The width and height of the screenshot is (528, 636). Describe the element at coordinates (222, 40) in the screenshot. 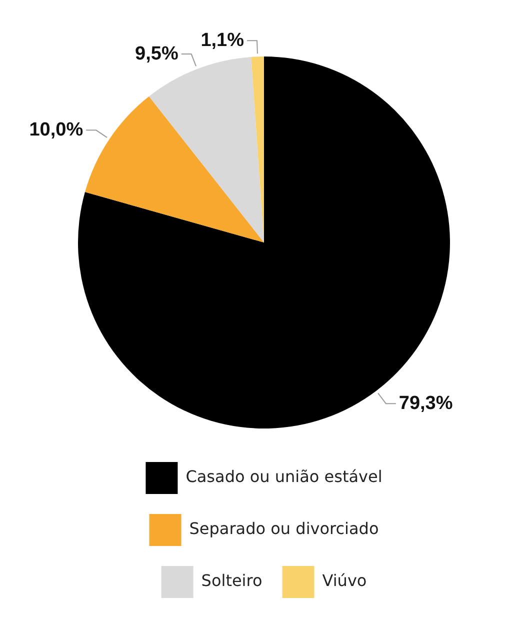

I see `data-label: 1,1%` at that location.